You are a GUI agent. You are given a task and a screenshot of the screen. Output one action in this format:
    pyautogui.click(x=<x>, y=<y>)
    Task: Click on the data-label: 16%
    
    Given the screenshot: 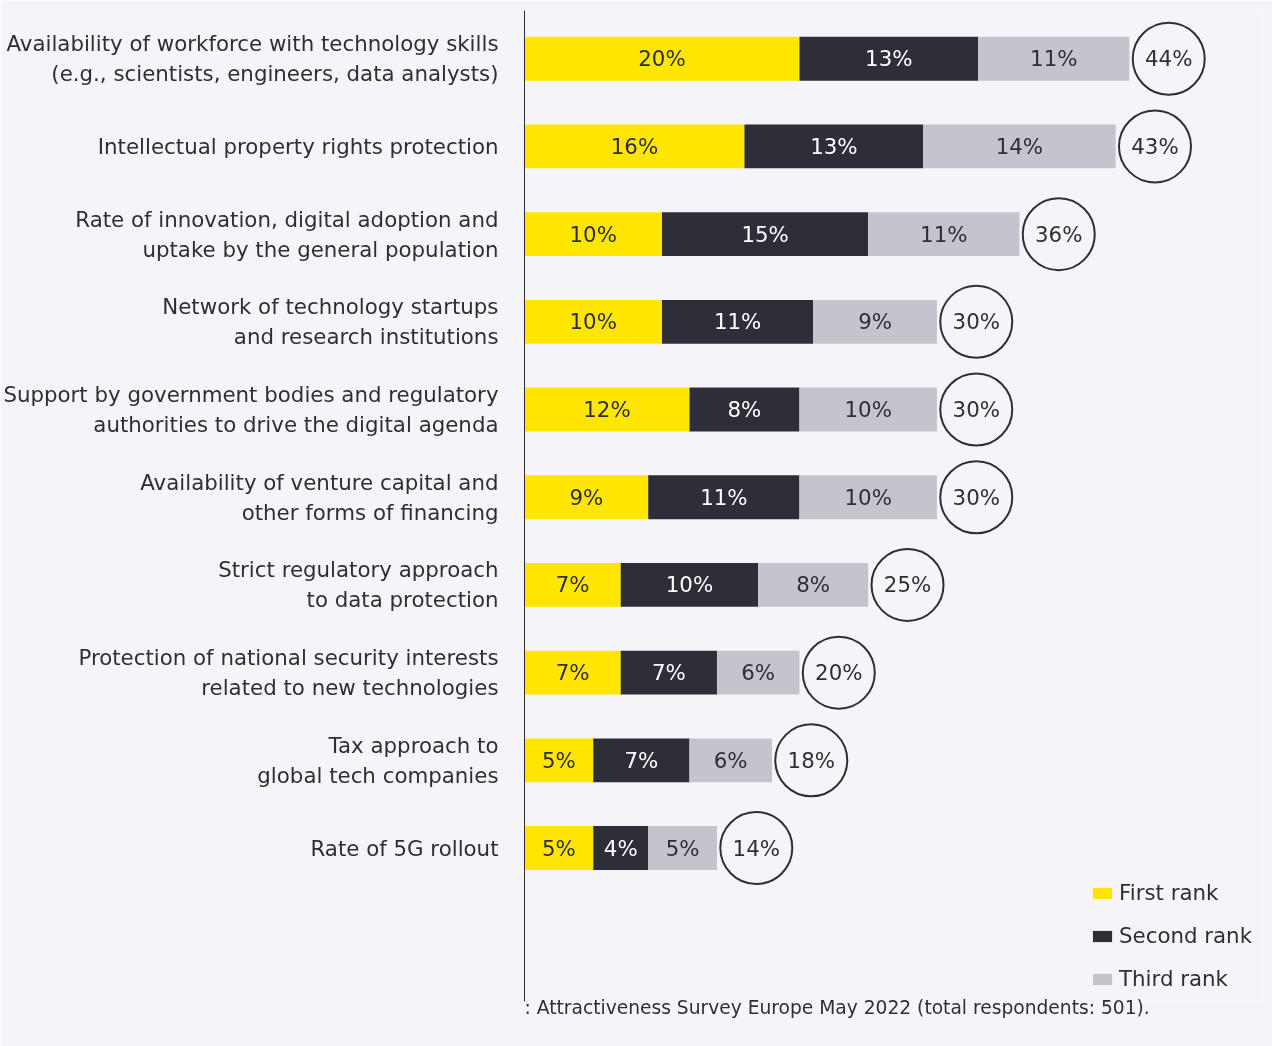 What is the action you would take?
    pyautogui.click(x=634, y=146)
    